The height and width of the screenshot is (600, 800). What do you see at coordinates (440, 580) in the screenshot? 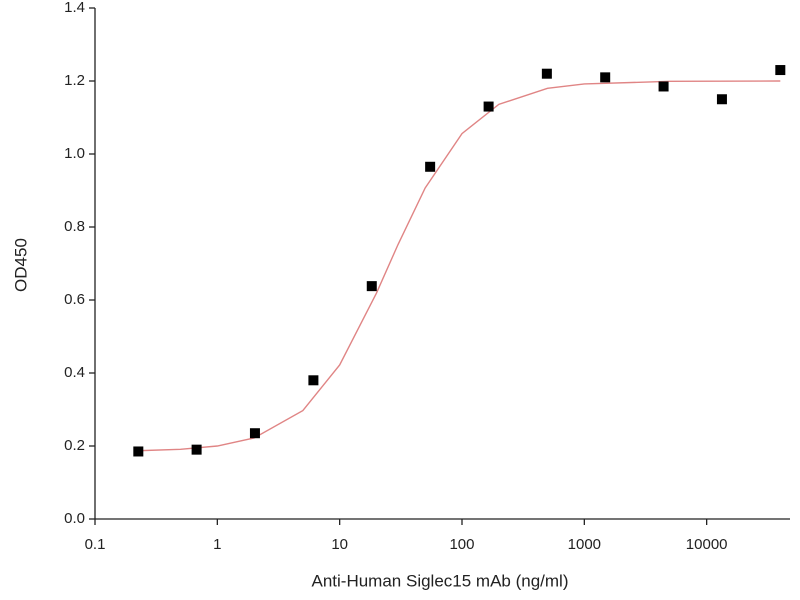
I see `x-axis-label: Anti-Human Siglec15 mAb (ng/ml)` at bounding box center [440, 580].